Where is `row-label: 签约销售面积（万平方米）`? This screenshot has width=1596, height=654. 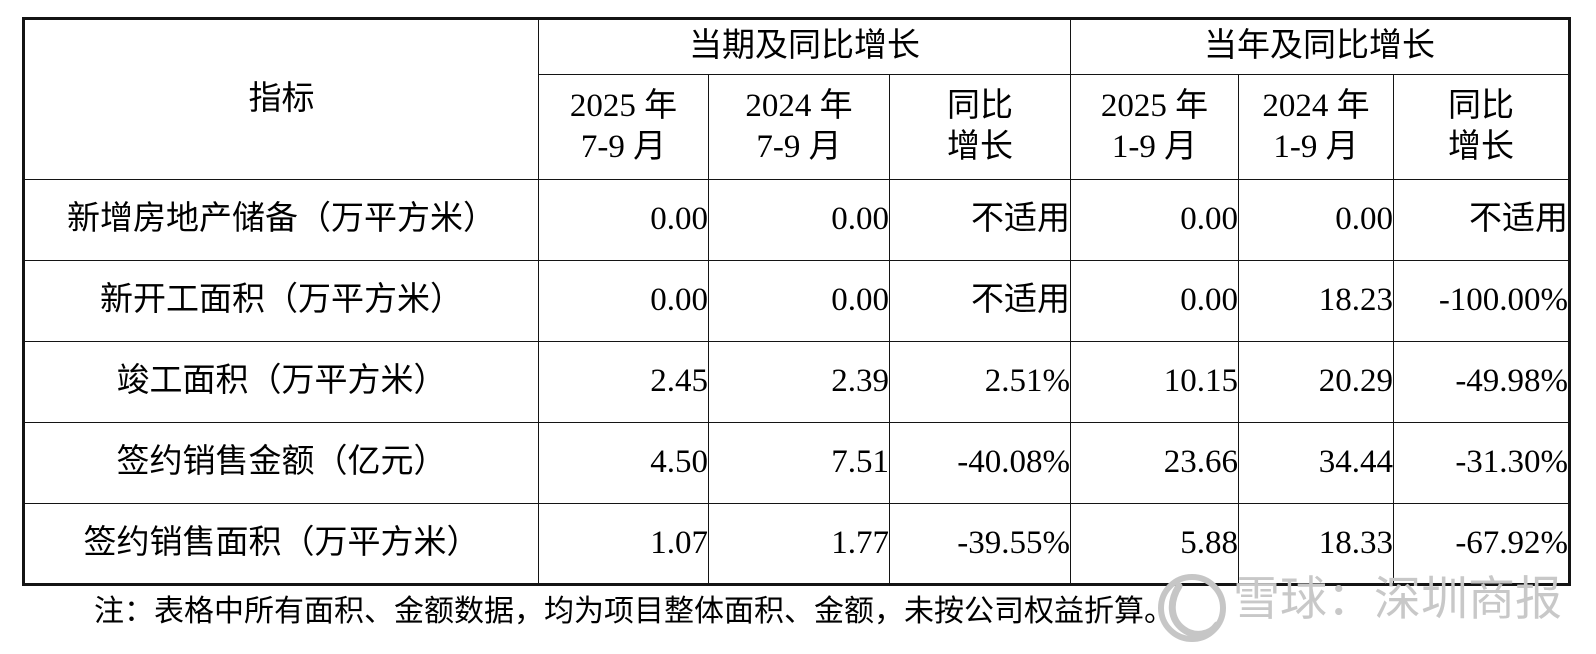
row-label: 签约销售面积（万平方米） is located at coordinates (281, 544).